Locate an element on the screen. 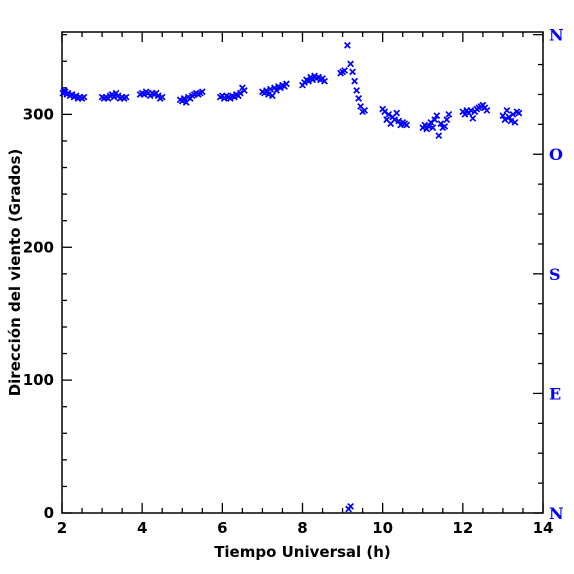  compass-label: E is located at coordinates (555, 393).